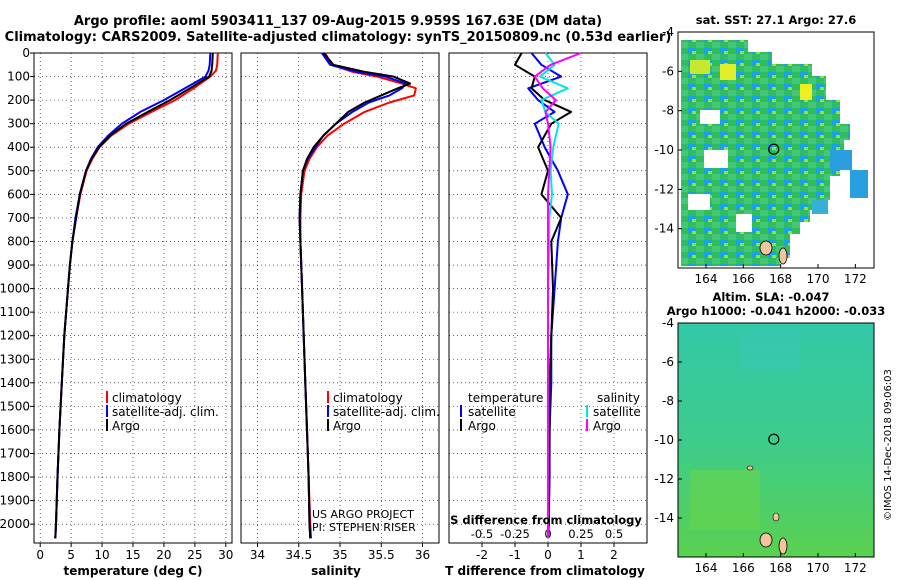 This screenshot has width=900, height=580. What do you see at coordinates (18, 218) in the screenshot?
I see `depth-tick-label: 700` at bounding box center [18, 218].